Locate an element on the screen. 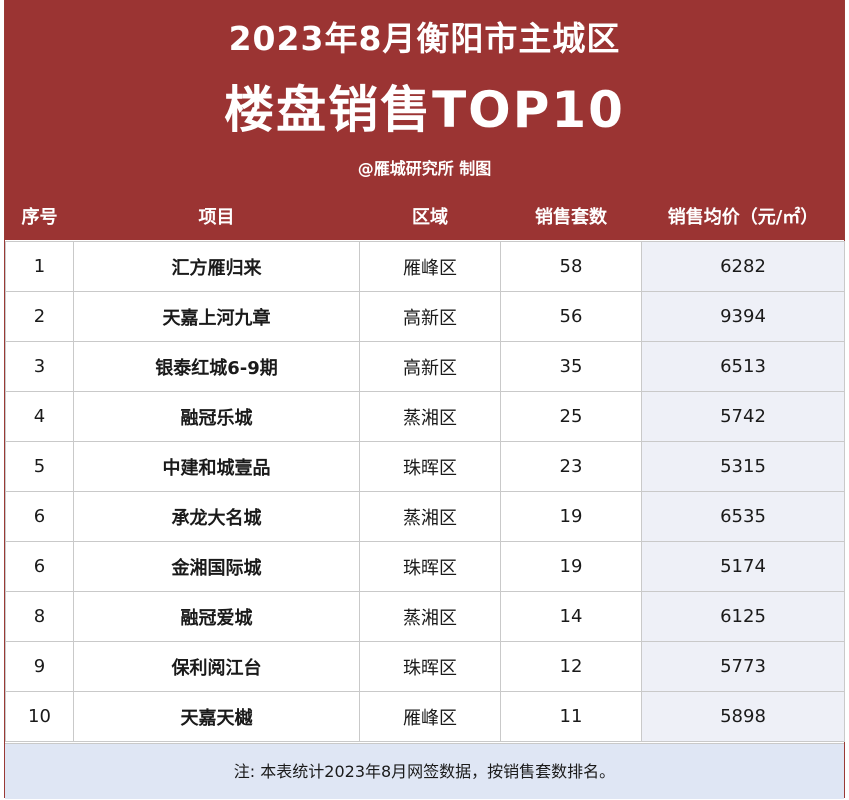  rank-cell: 4 is located at coordinates (39, 416).